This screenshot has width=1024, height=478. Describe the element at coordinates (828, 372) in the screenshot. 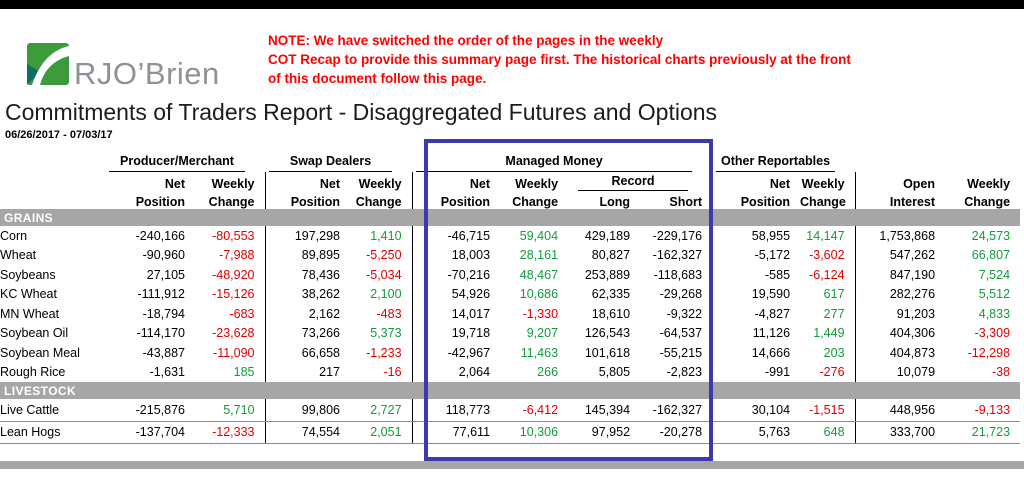

I see `other-weekly-change: -276` at that location.